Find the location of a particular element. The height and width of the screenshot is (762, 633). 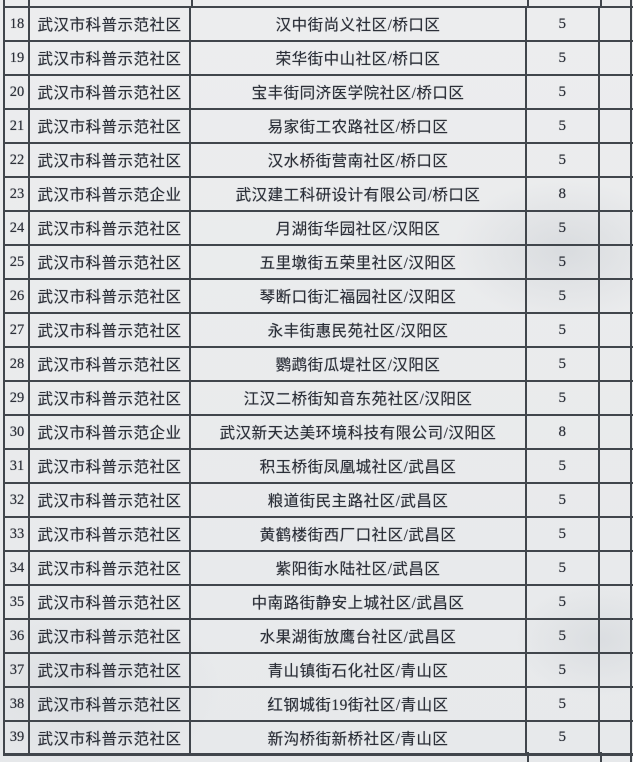

row-number-cell: 25 is located at coordinates (17, 262).